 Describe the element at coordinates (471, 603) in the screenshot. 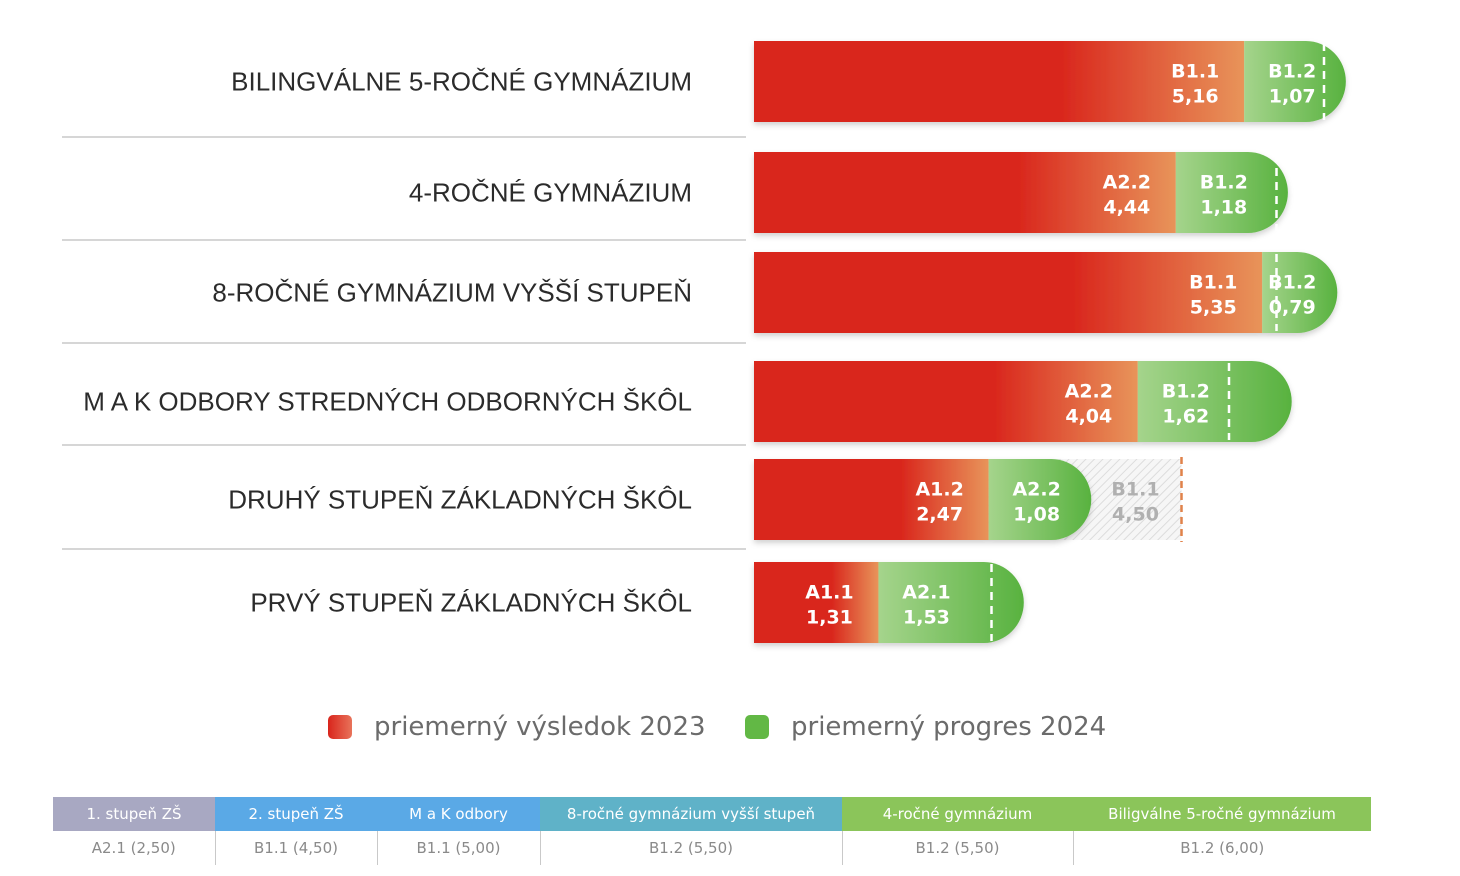

I see `category-label: PRVÝ STUPEŇ ZÁKLADNÝCH ŠKÔL` at that location.